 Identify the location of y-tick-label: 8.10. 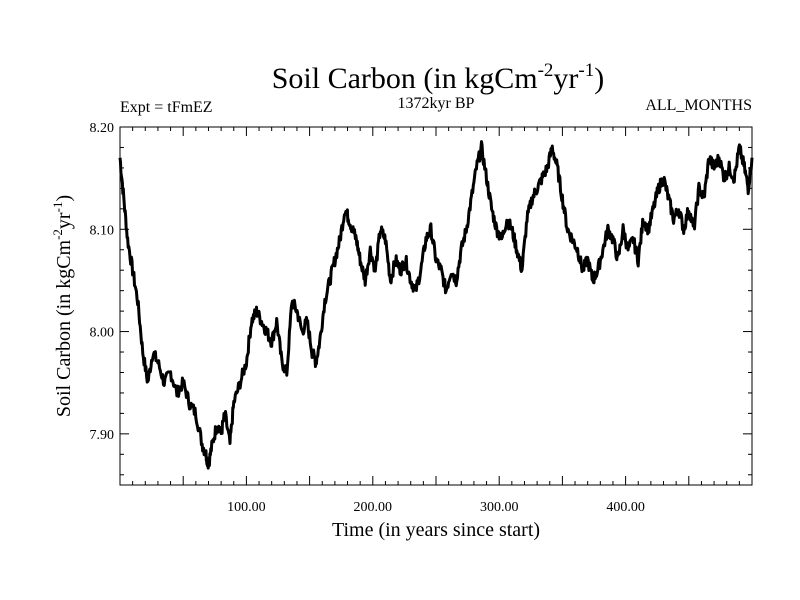
(102, 230).